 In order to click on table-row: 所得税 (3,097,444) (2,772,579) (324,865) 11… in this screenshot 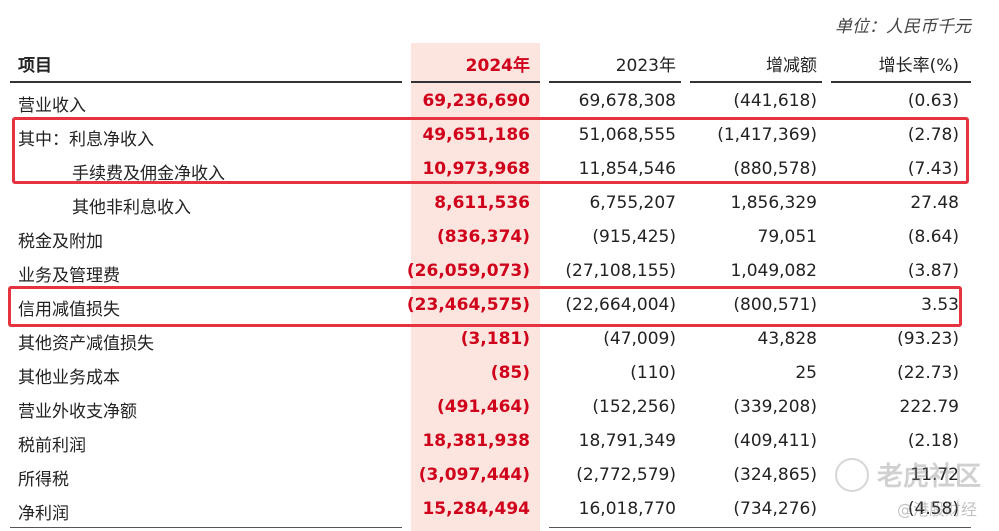, I will do `click(499, 476)`.